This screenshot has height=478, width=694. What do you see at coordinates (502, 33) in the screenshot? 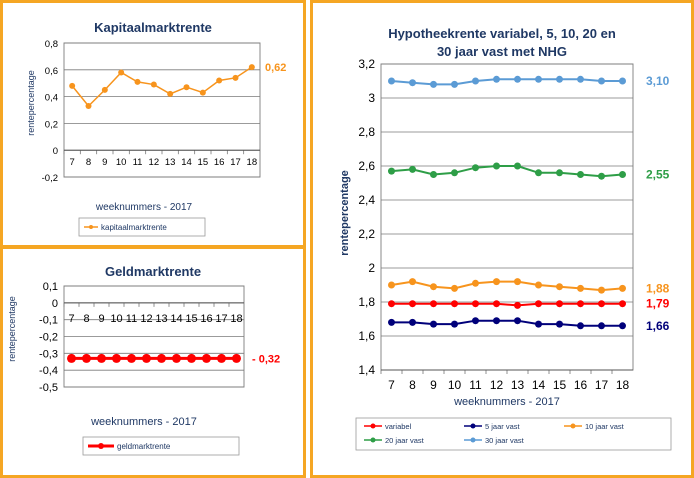
I see `hypotheek-title-line1: Hypotheekrente variabel, 5, 10, 20 en` at bounding box center [502, 33].